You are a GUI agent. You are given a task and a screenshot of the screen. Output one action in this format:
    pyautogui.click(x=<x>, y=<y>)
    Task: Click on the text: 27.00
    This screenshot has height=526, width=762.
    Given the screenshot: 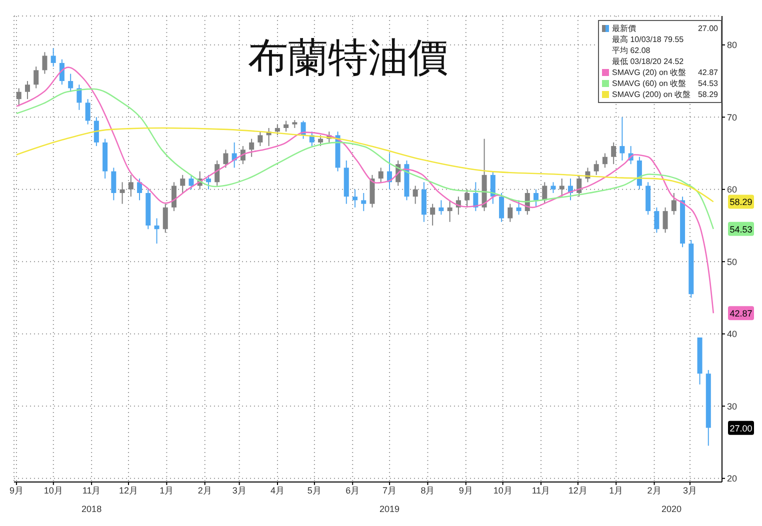 What is the action you would take?
    pyautogui.click(x=708, y=28)
    